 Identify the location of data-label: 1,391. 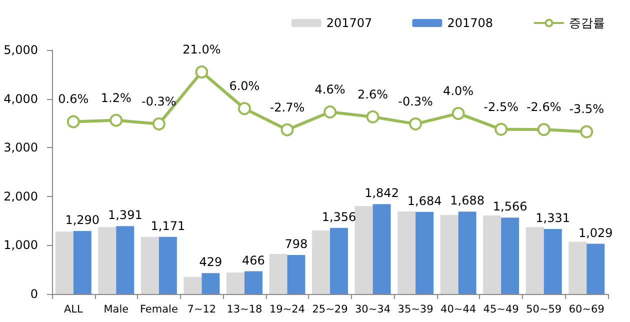
(125, 215).